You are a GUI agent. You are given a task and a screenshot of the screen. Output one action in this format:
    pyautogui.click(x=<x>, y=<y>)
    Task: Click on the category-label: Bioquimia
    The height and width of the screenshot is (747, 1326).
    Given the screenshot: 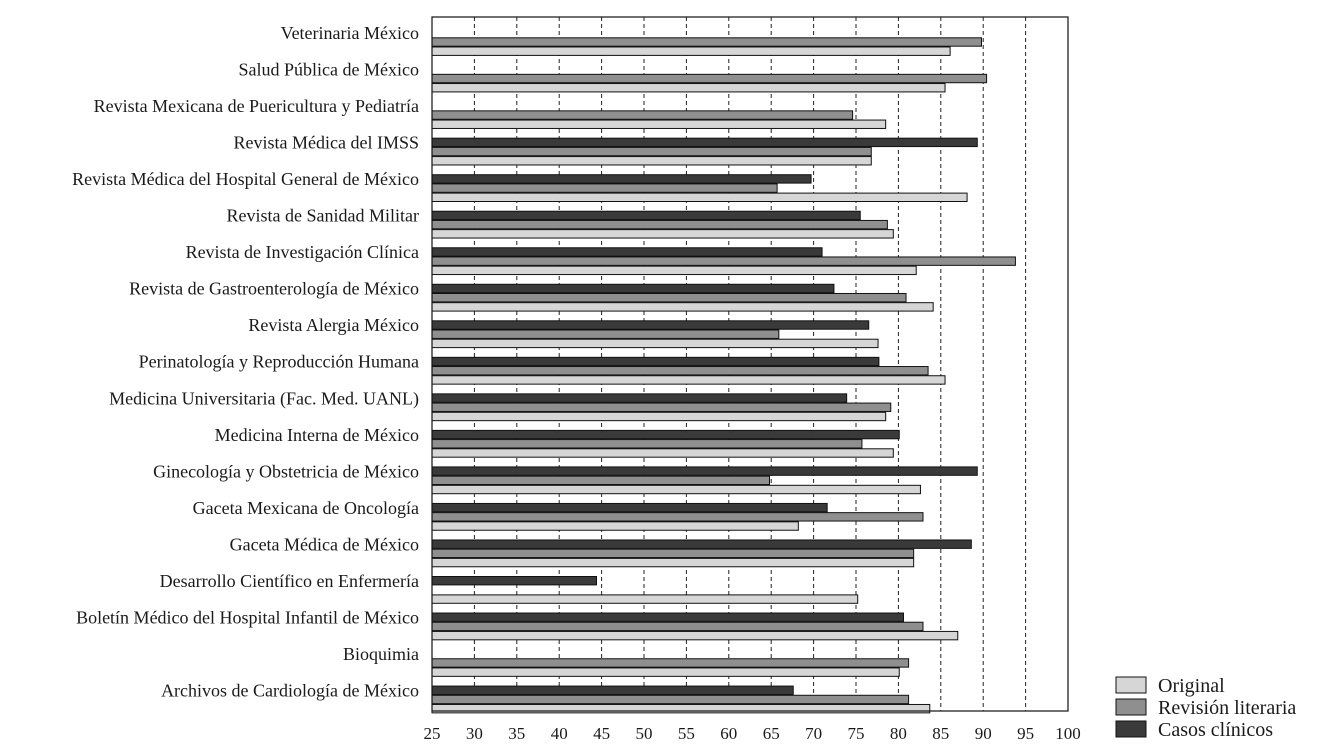 What is the action you would take?
    pyautogui.click(x=381, y=654)
    